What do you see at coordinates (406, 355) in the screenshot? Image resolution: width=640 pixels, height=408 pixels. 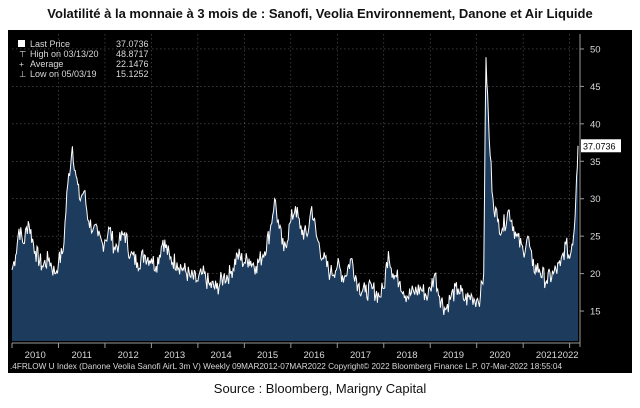 I see `x-tick-label: 2018` at bounding box center [406, 355].